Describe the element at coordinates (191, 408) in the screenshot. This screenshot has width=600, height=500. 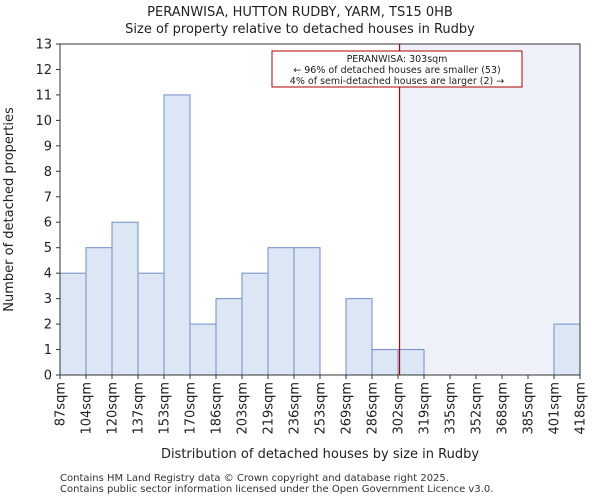
I see `x-tick-label-170sqm: 170sqm` at that location.